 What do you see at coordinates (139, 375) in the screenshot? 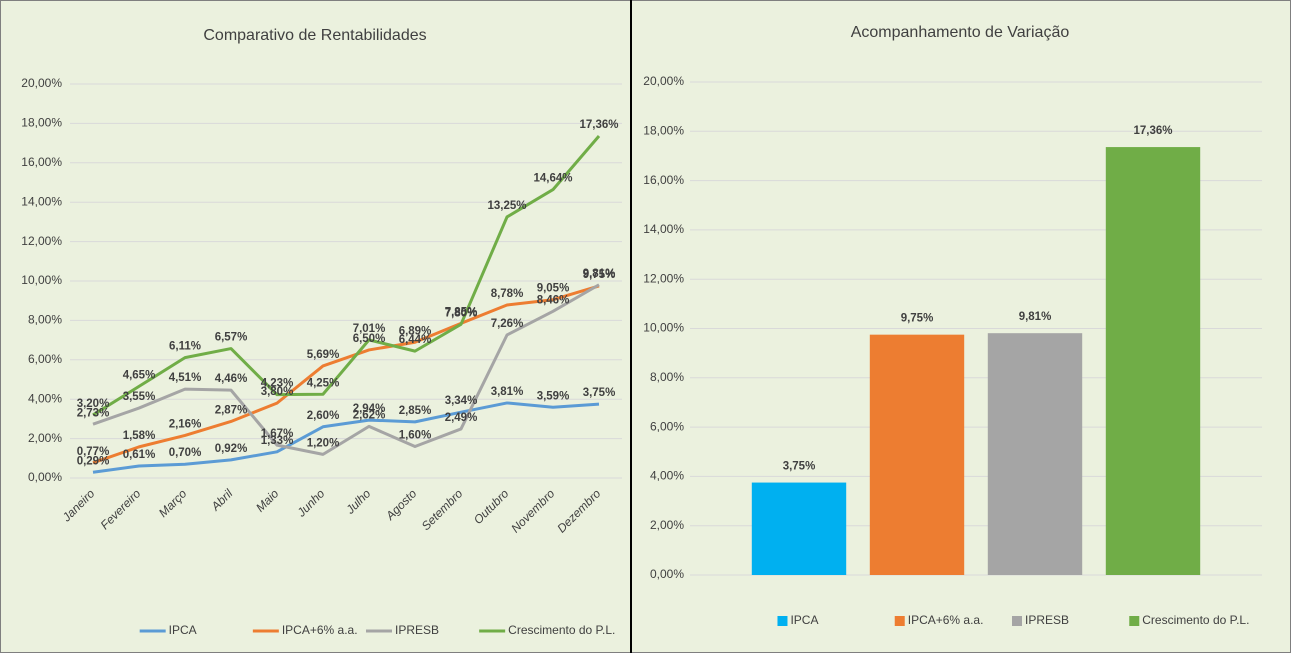
I see `data-label: 4,65%` at bounding box center [139, 375].